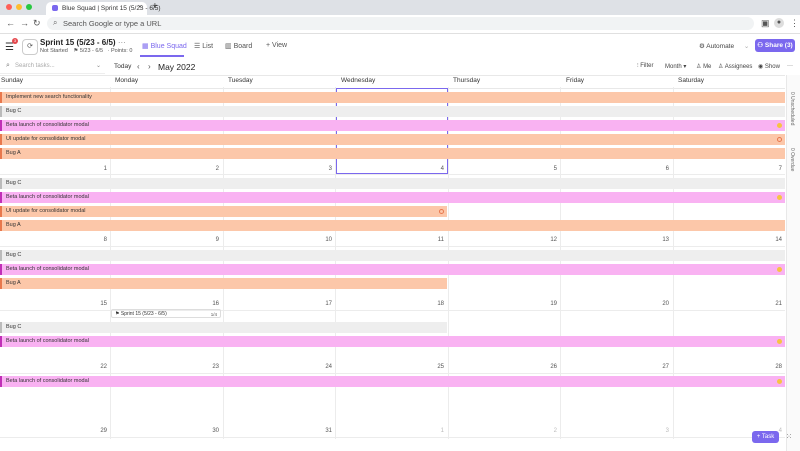 This screenshot has height=451, width=800. I want to click on sprint-title: Sprint 15 (5/23 - 6/5) ···, so click(83, 42).